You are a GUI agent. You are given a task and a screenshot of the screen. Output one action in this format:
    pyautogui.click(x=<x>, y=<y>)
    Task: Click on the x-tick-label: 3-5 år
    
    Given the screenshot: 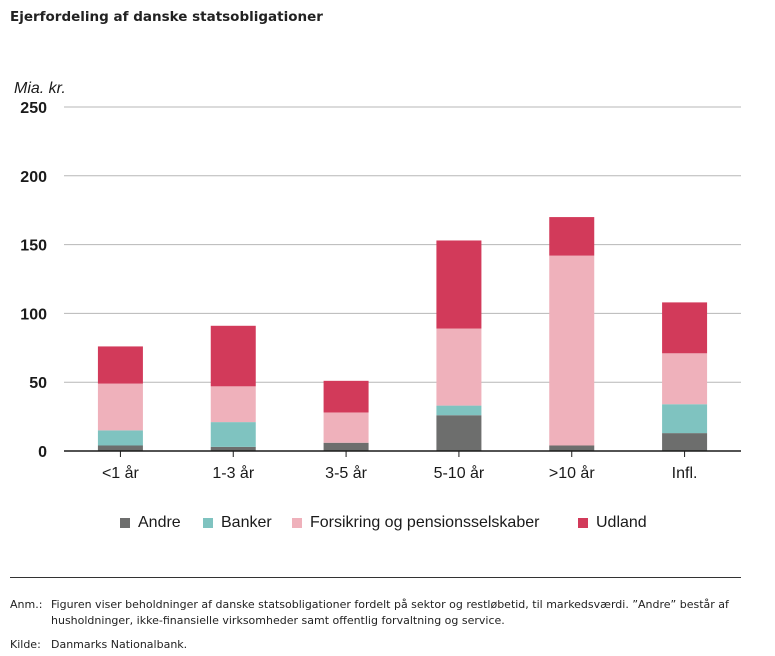 What is the action you would take?
    pyautogui.click(x=346, y=473)
    